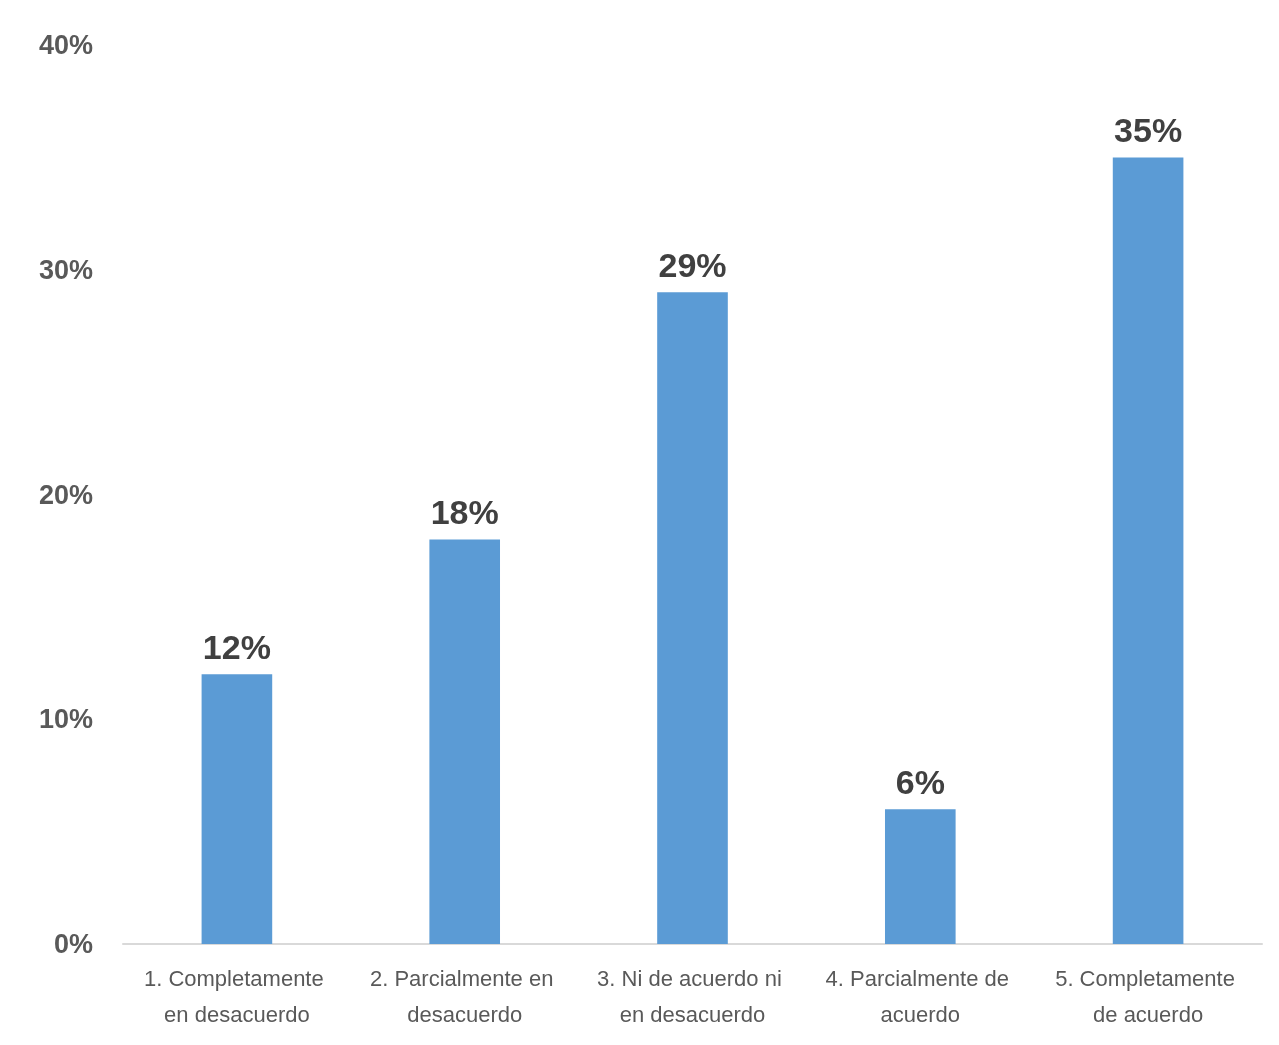 This screenshot has width=1279, height=1045. Describe the element at coordinates (65, 494) in the screenshot. I see `y-tick-label: 20%` at that location.